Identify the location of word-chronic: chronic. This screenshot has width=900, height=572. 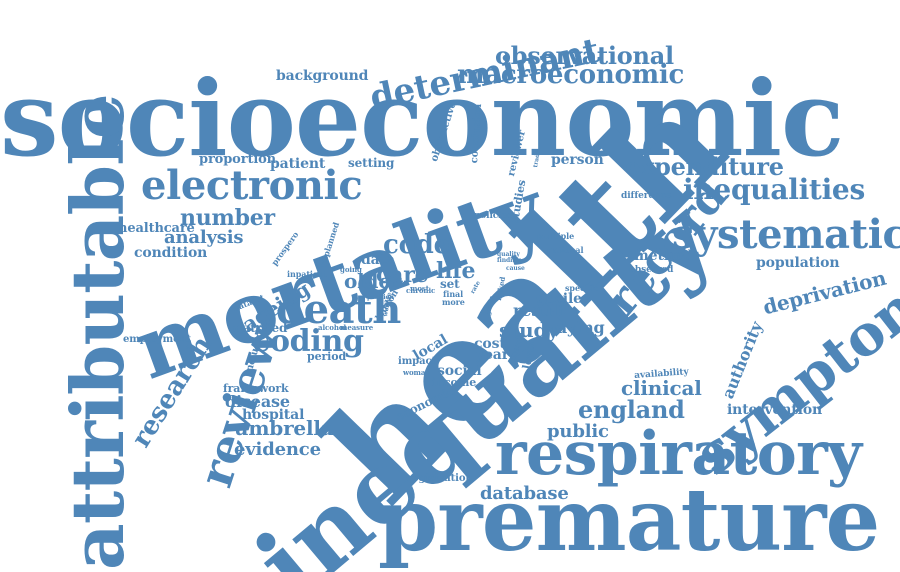
(421, 290).